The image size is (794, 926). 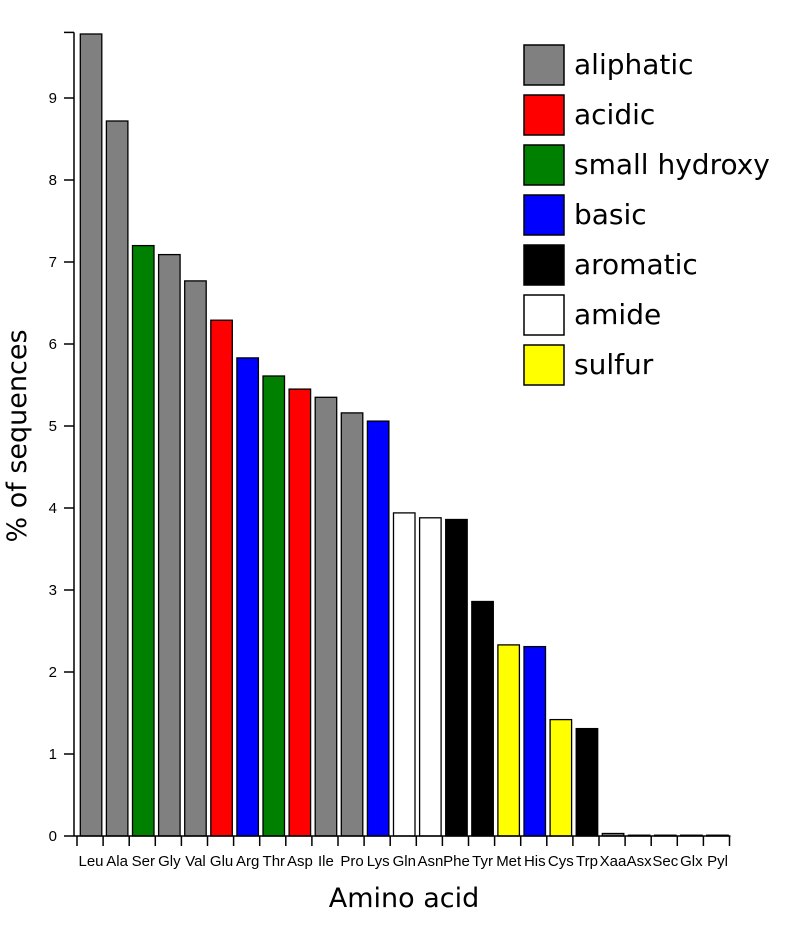 What do you see at coordinates (544, 215) in the screenshot?
I see `legend-swatch-basic` at bounding box center [544, 215].